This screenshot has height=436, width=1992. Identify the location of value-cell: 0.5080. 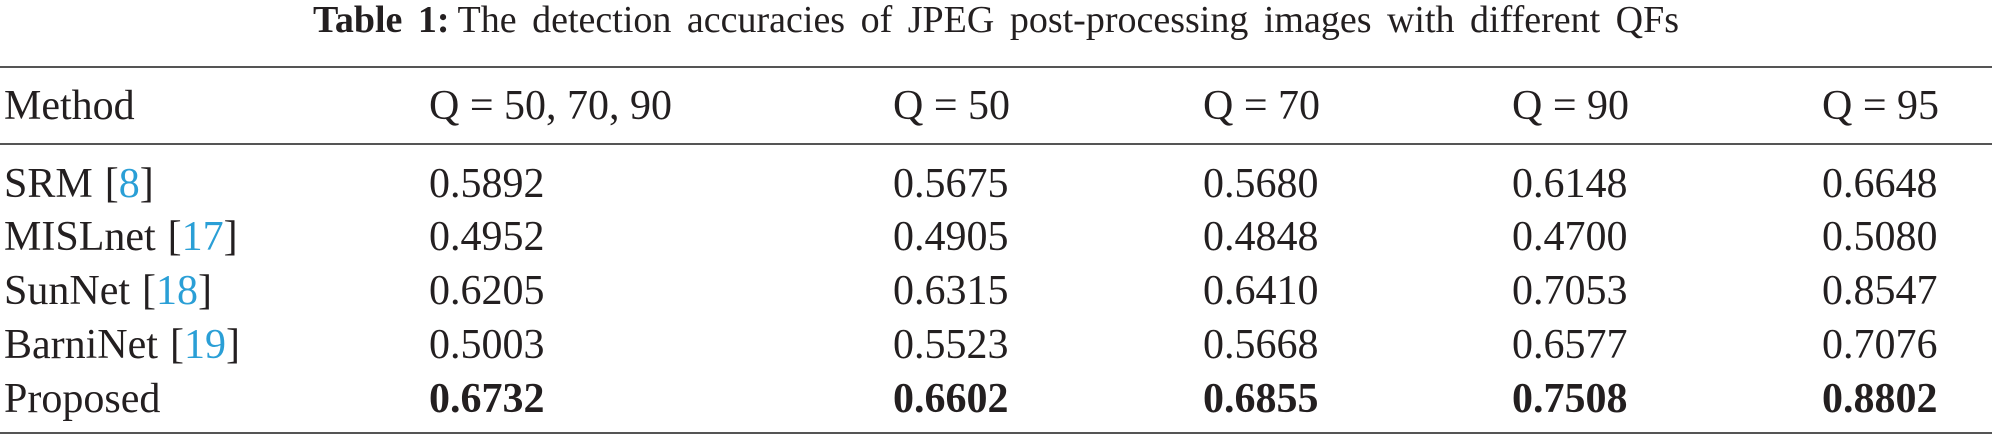
(1880, 237).